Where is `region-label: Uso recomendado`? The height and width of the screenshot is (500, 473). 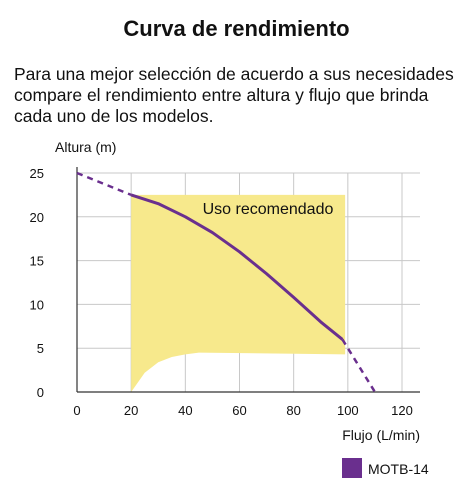 region-label: Uso recomendado is located at coordinates (268, 209).